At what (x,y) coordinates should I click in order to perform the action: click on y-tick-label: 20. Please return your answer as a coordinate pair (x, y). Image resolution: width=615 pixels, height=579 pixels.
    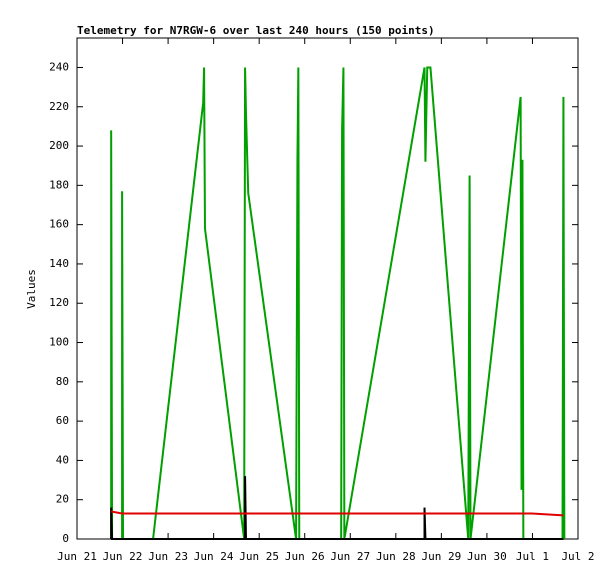
    Looking at the image, I should click on (62, 499).